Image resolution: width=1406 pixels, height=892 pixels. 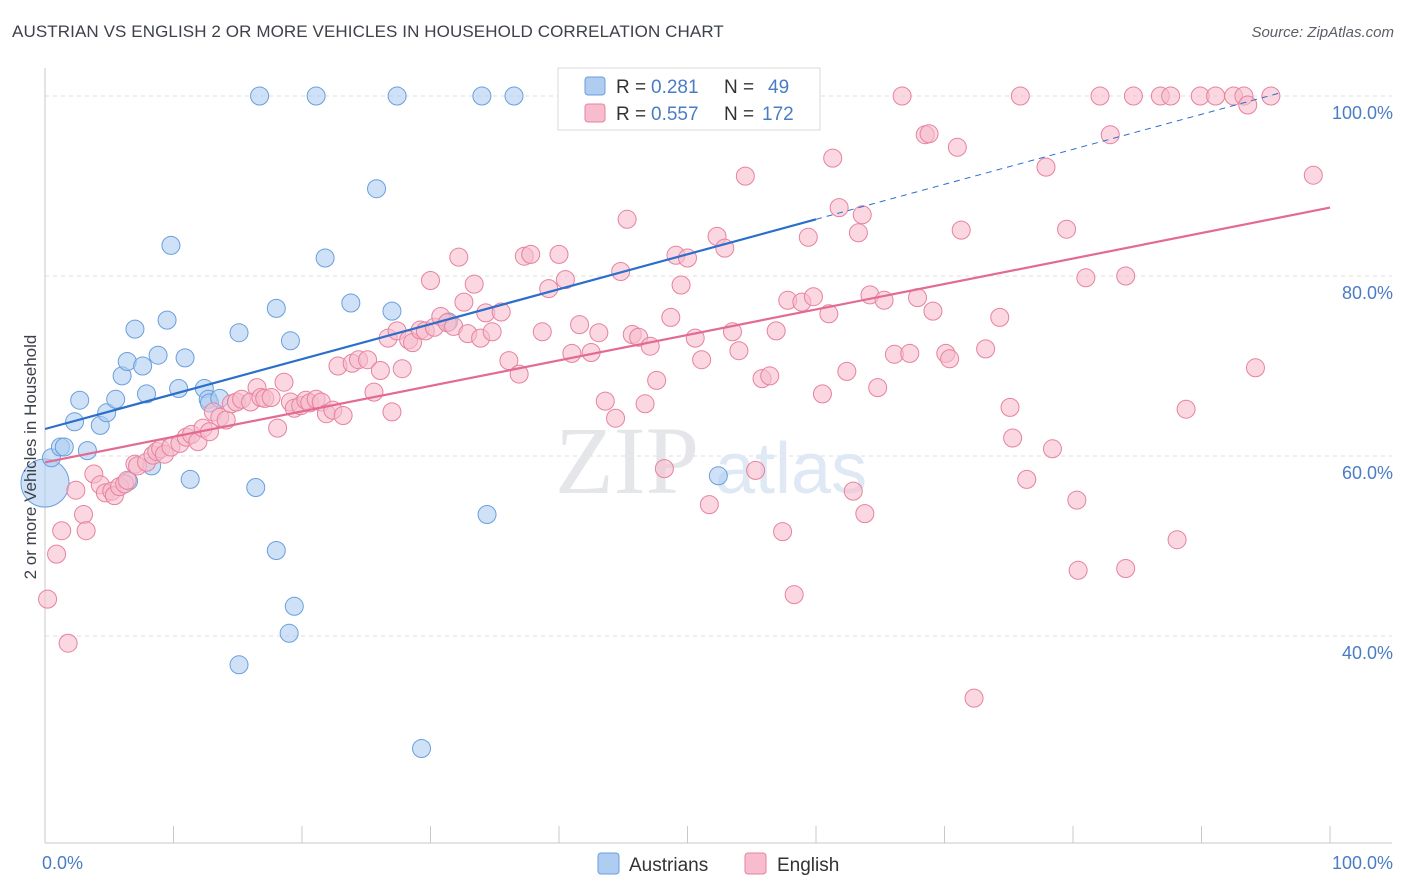 What do you see at coordinates (675, 87) in the screenshot?
I see `legend-austrians-r-value: 0.281` at bounding box center [675, 87].